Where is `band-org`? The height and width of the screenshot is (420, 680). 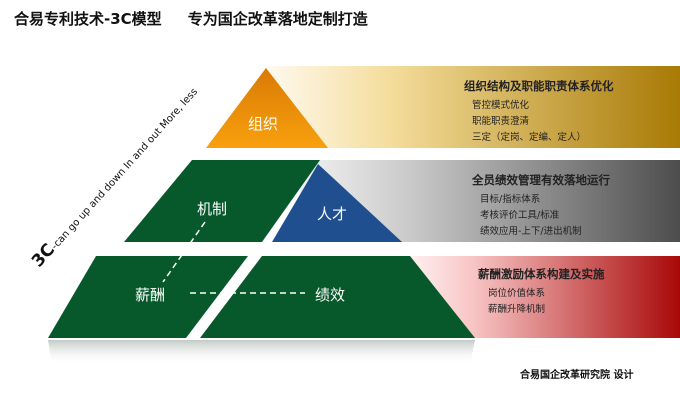 band-org is located at coordinates (472, 107).